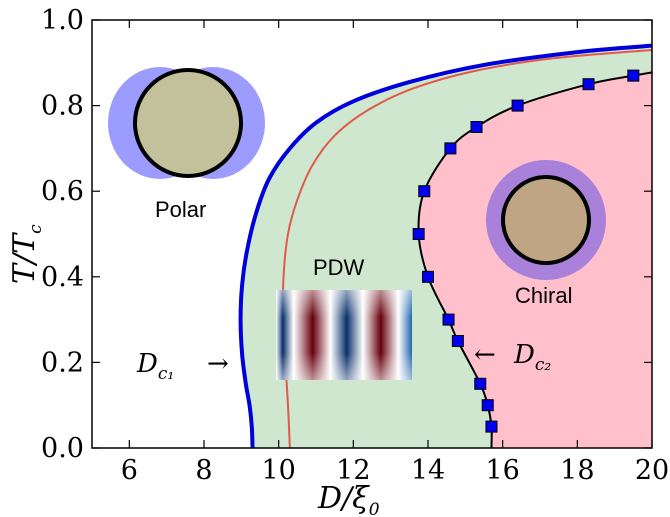  Describe the element at coordinates (166, 374) in the screenshot. I see `annotation-dc1-sub: c₁` at that location.